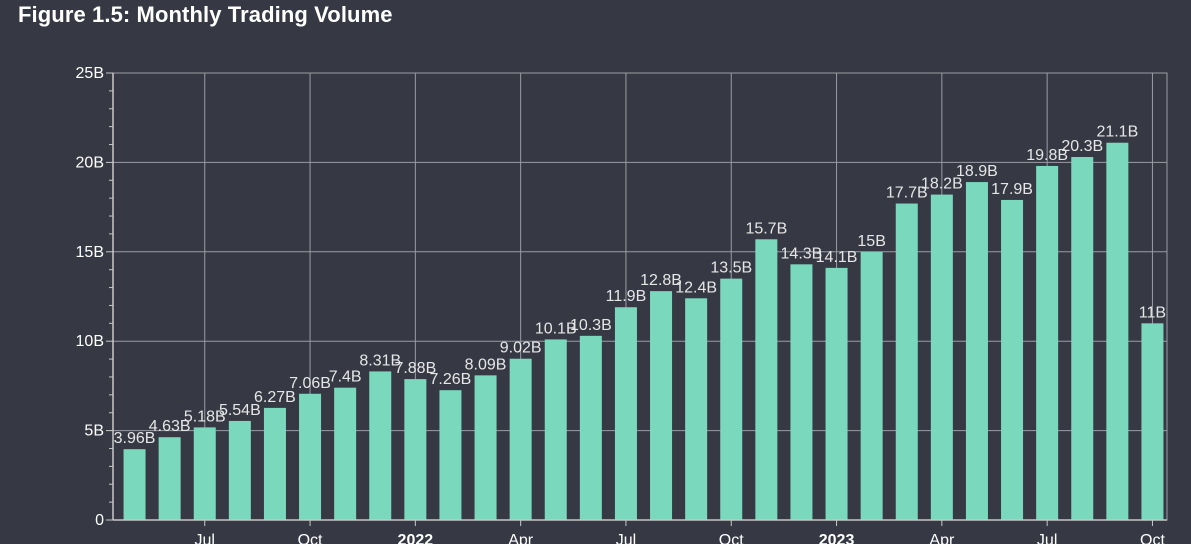 This screenshot has height=544, width=1191. Describe the element at coordinates (696, 287) in the screenshot. I see `data-label: 12.4B` at that location.